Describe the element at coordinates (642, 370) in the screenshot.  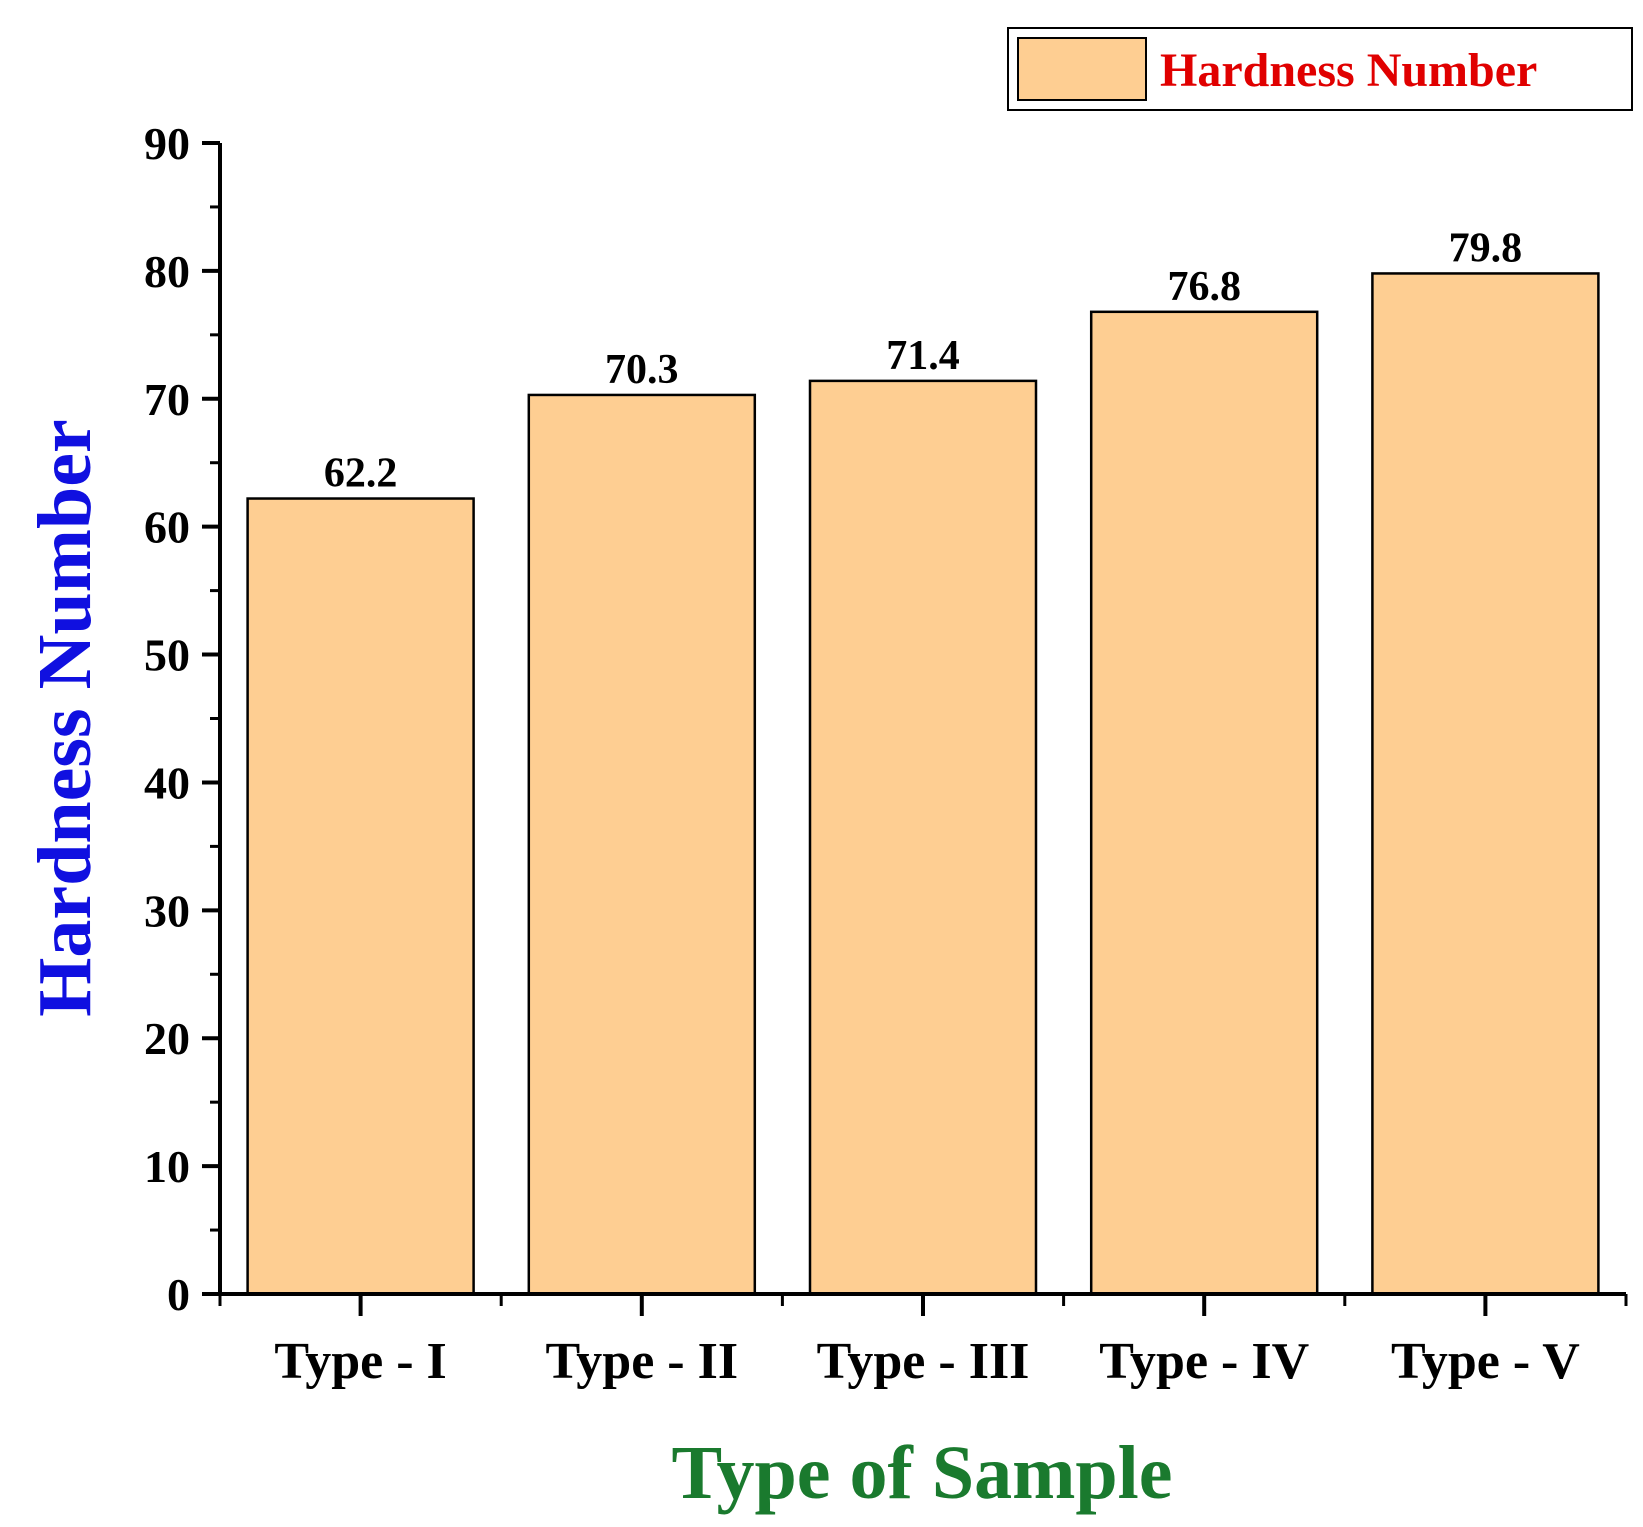
I see `bar-value-label: 70.3` at that location.